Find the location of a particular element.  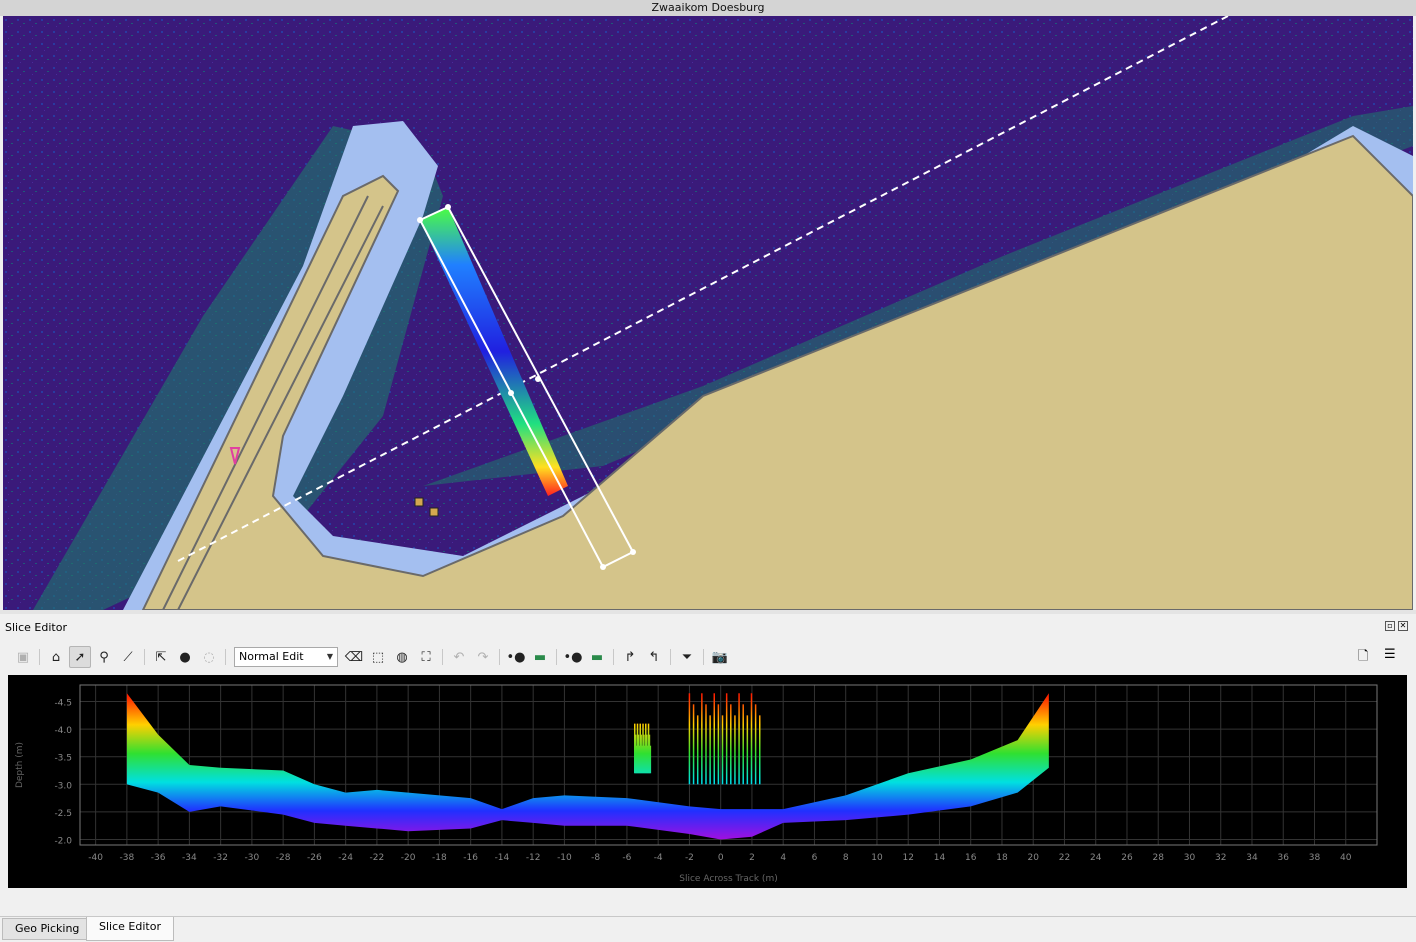

x-tick-label: -12 is located at coordinates (533, 858).